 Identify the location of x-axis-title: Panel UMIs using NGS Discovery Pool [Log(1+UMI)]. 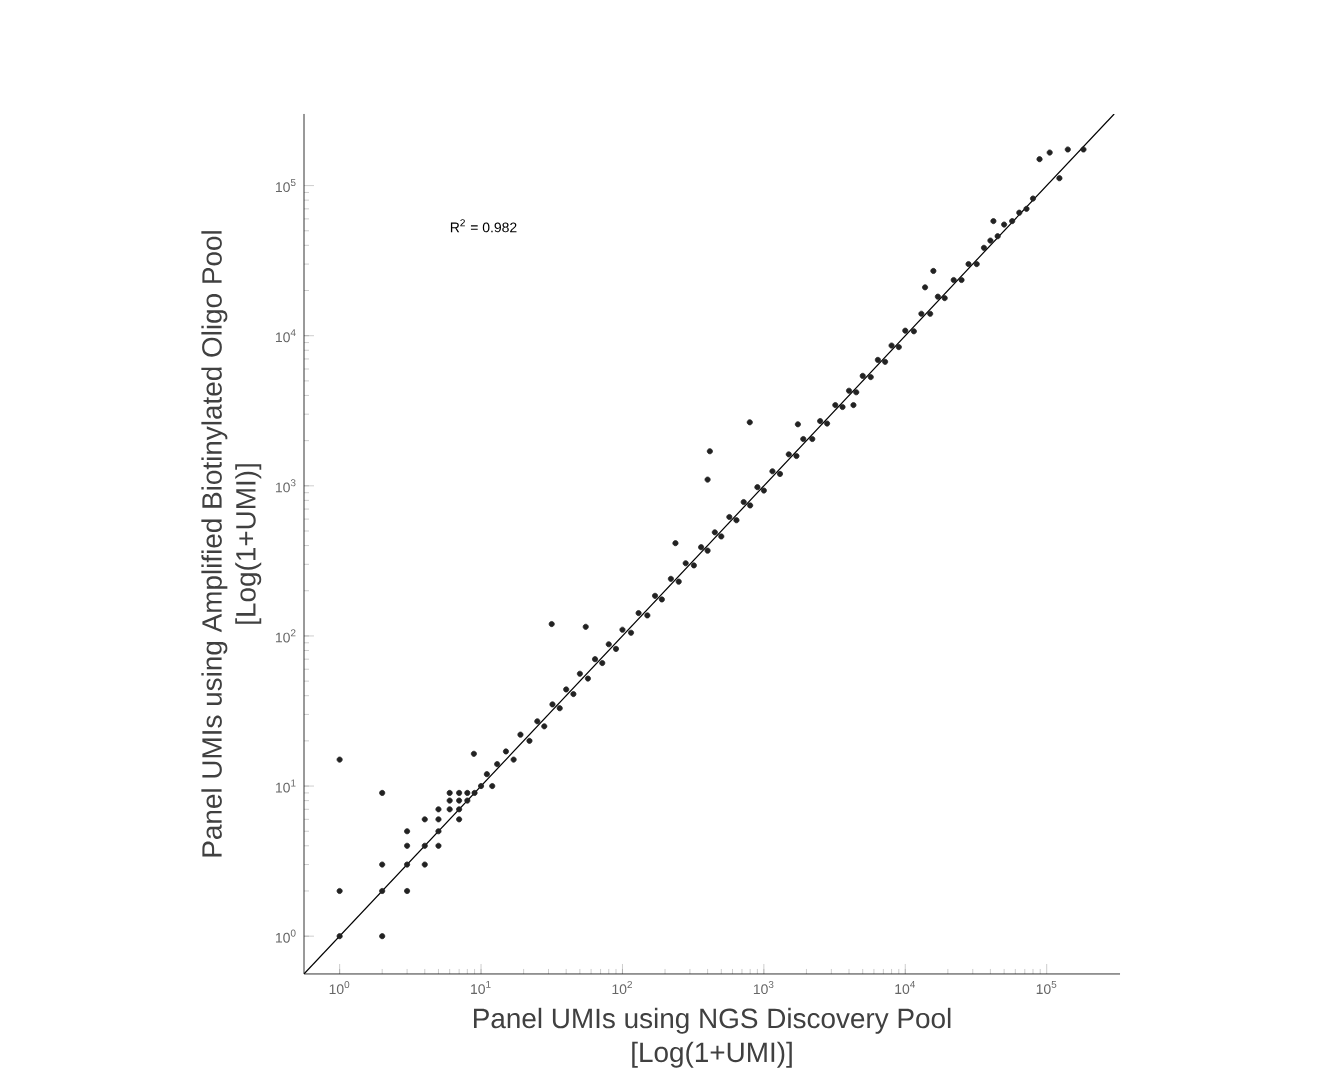
(712, 1037).